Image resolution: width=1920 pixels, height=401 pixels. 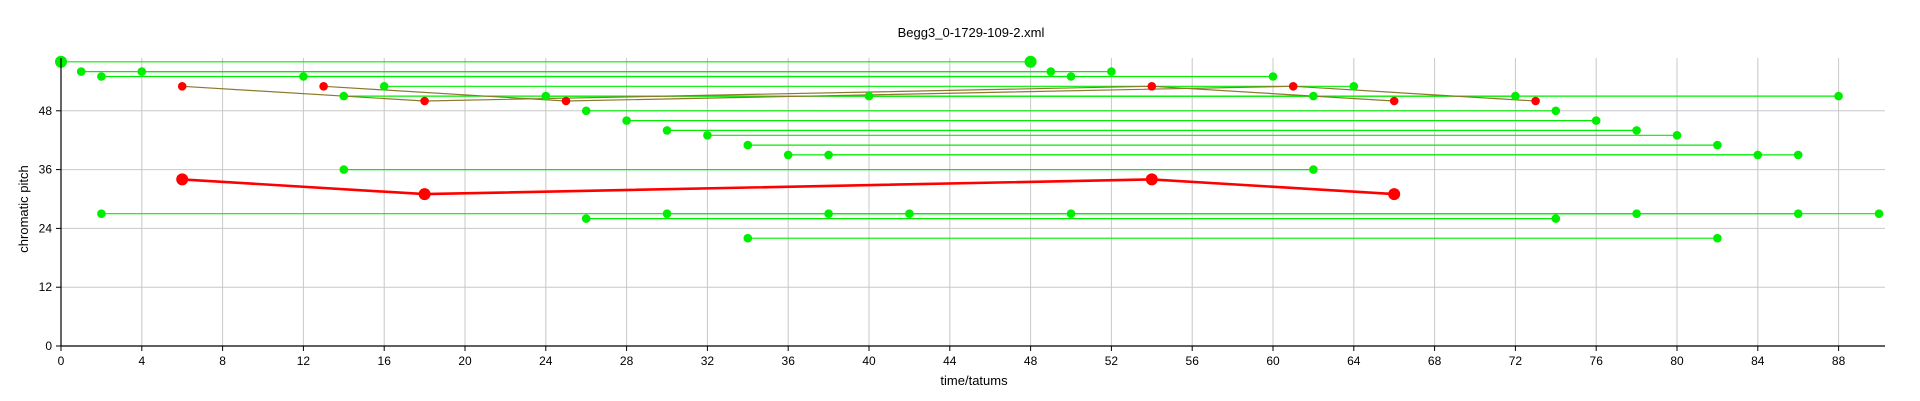 I want to click on y-tick-label-48: 48, so click(x=46, y=111).